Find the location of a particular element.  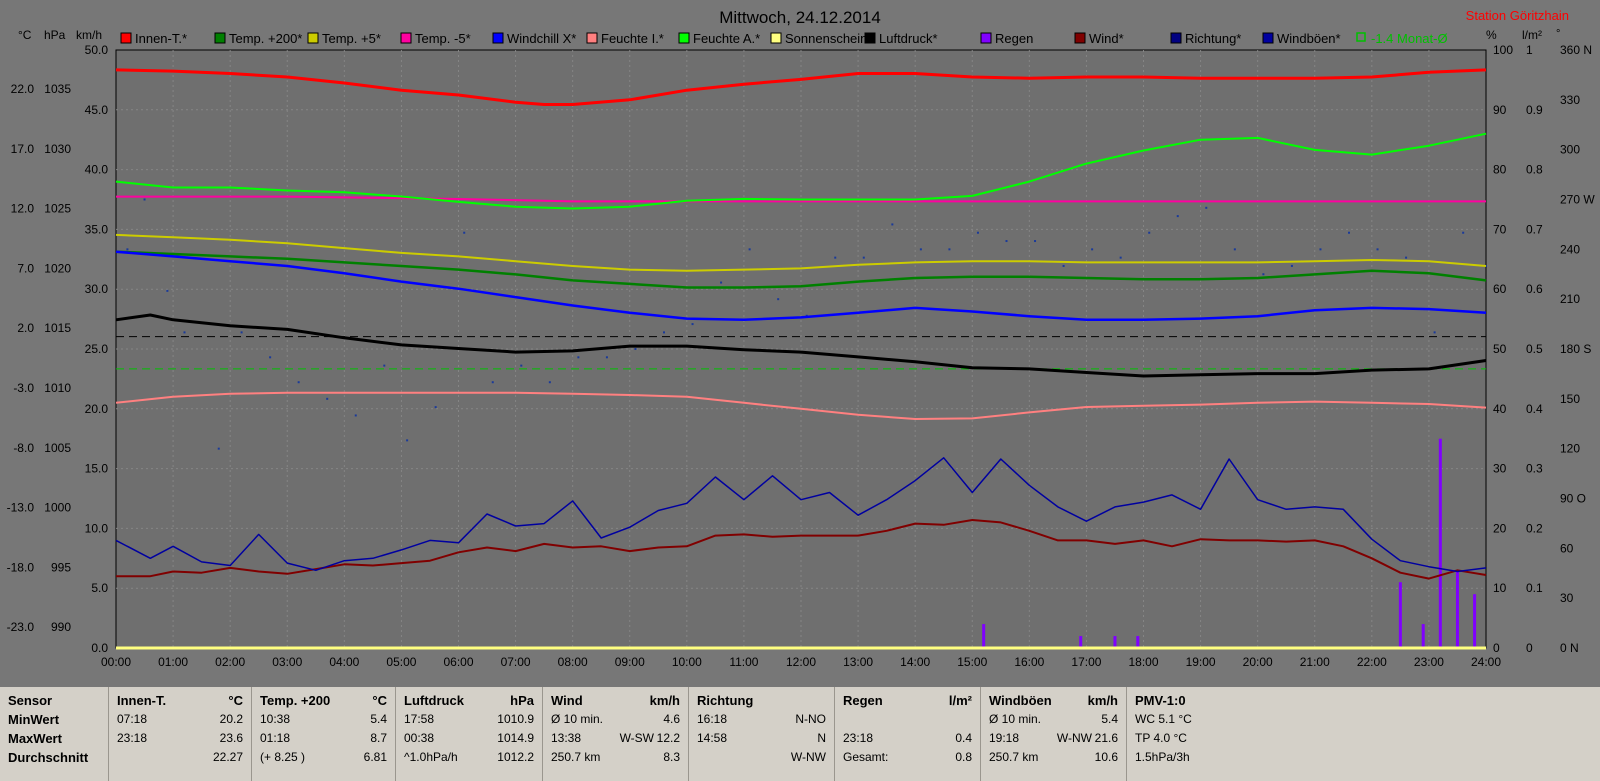

stats-col-regen: Regen l/m² 23:18 0.4 Gesamt: 0.8 is located at coordinates (907, 734).